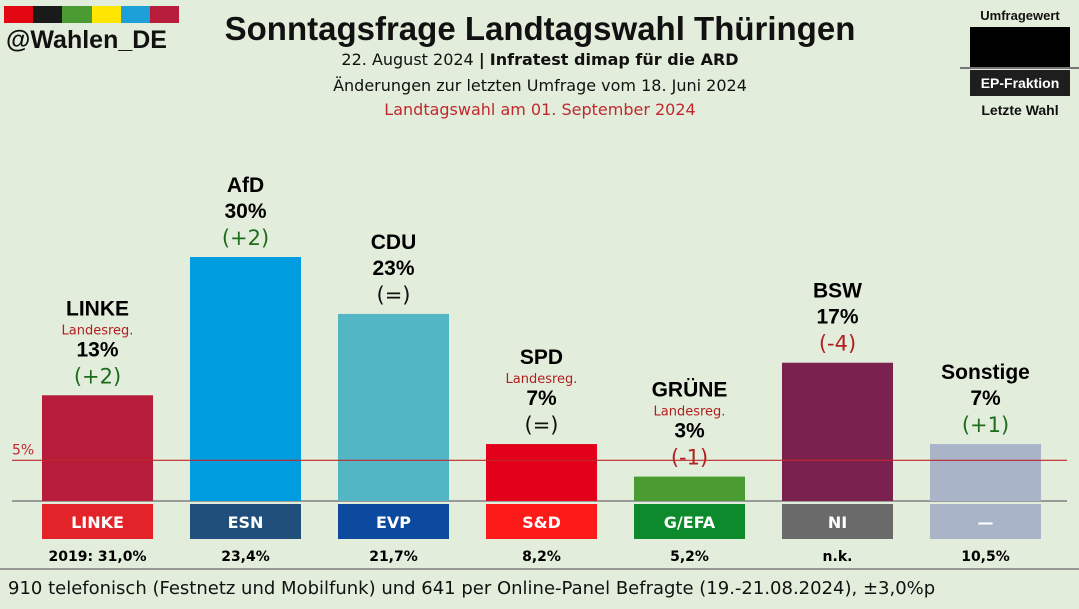 The width and height of the screenshot is (1079, 609). What do you see at coordinates (689, 458) in the screenshot?
I see `change-label: (-1)` at bounding box center [689, 458].